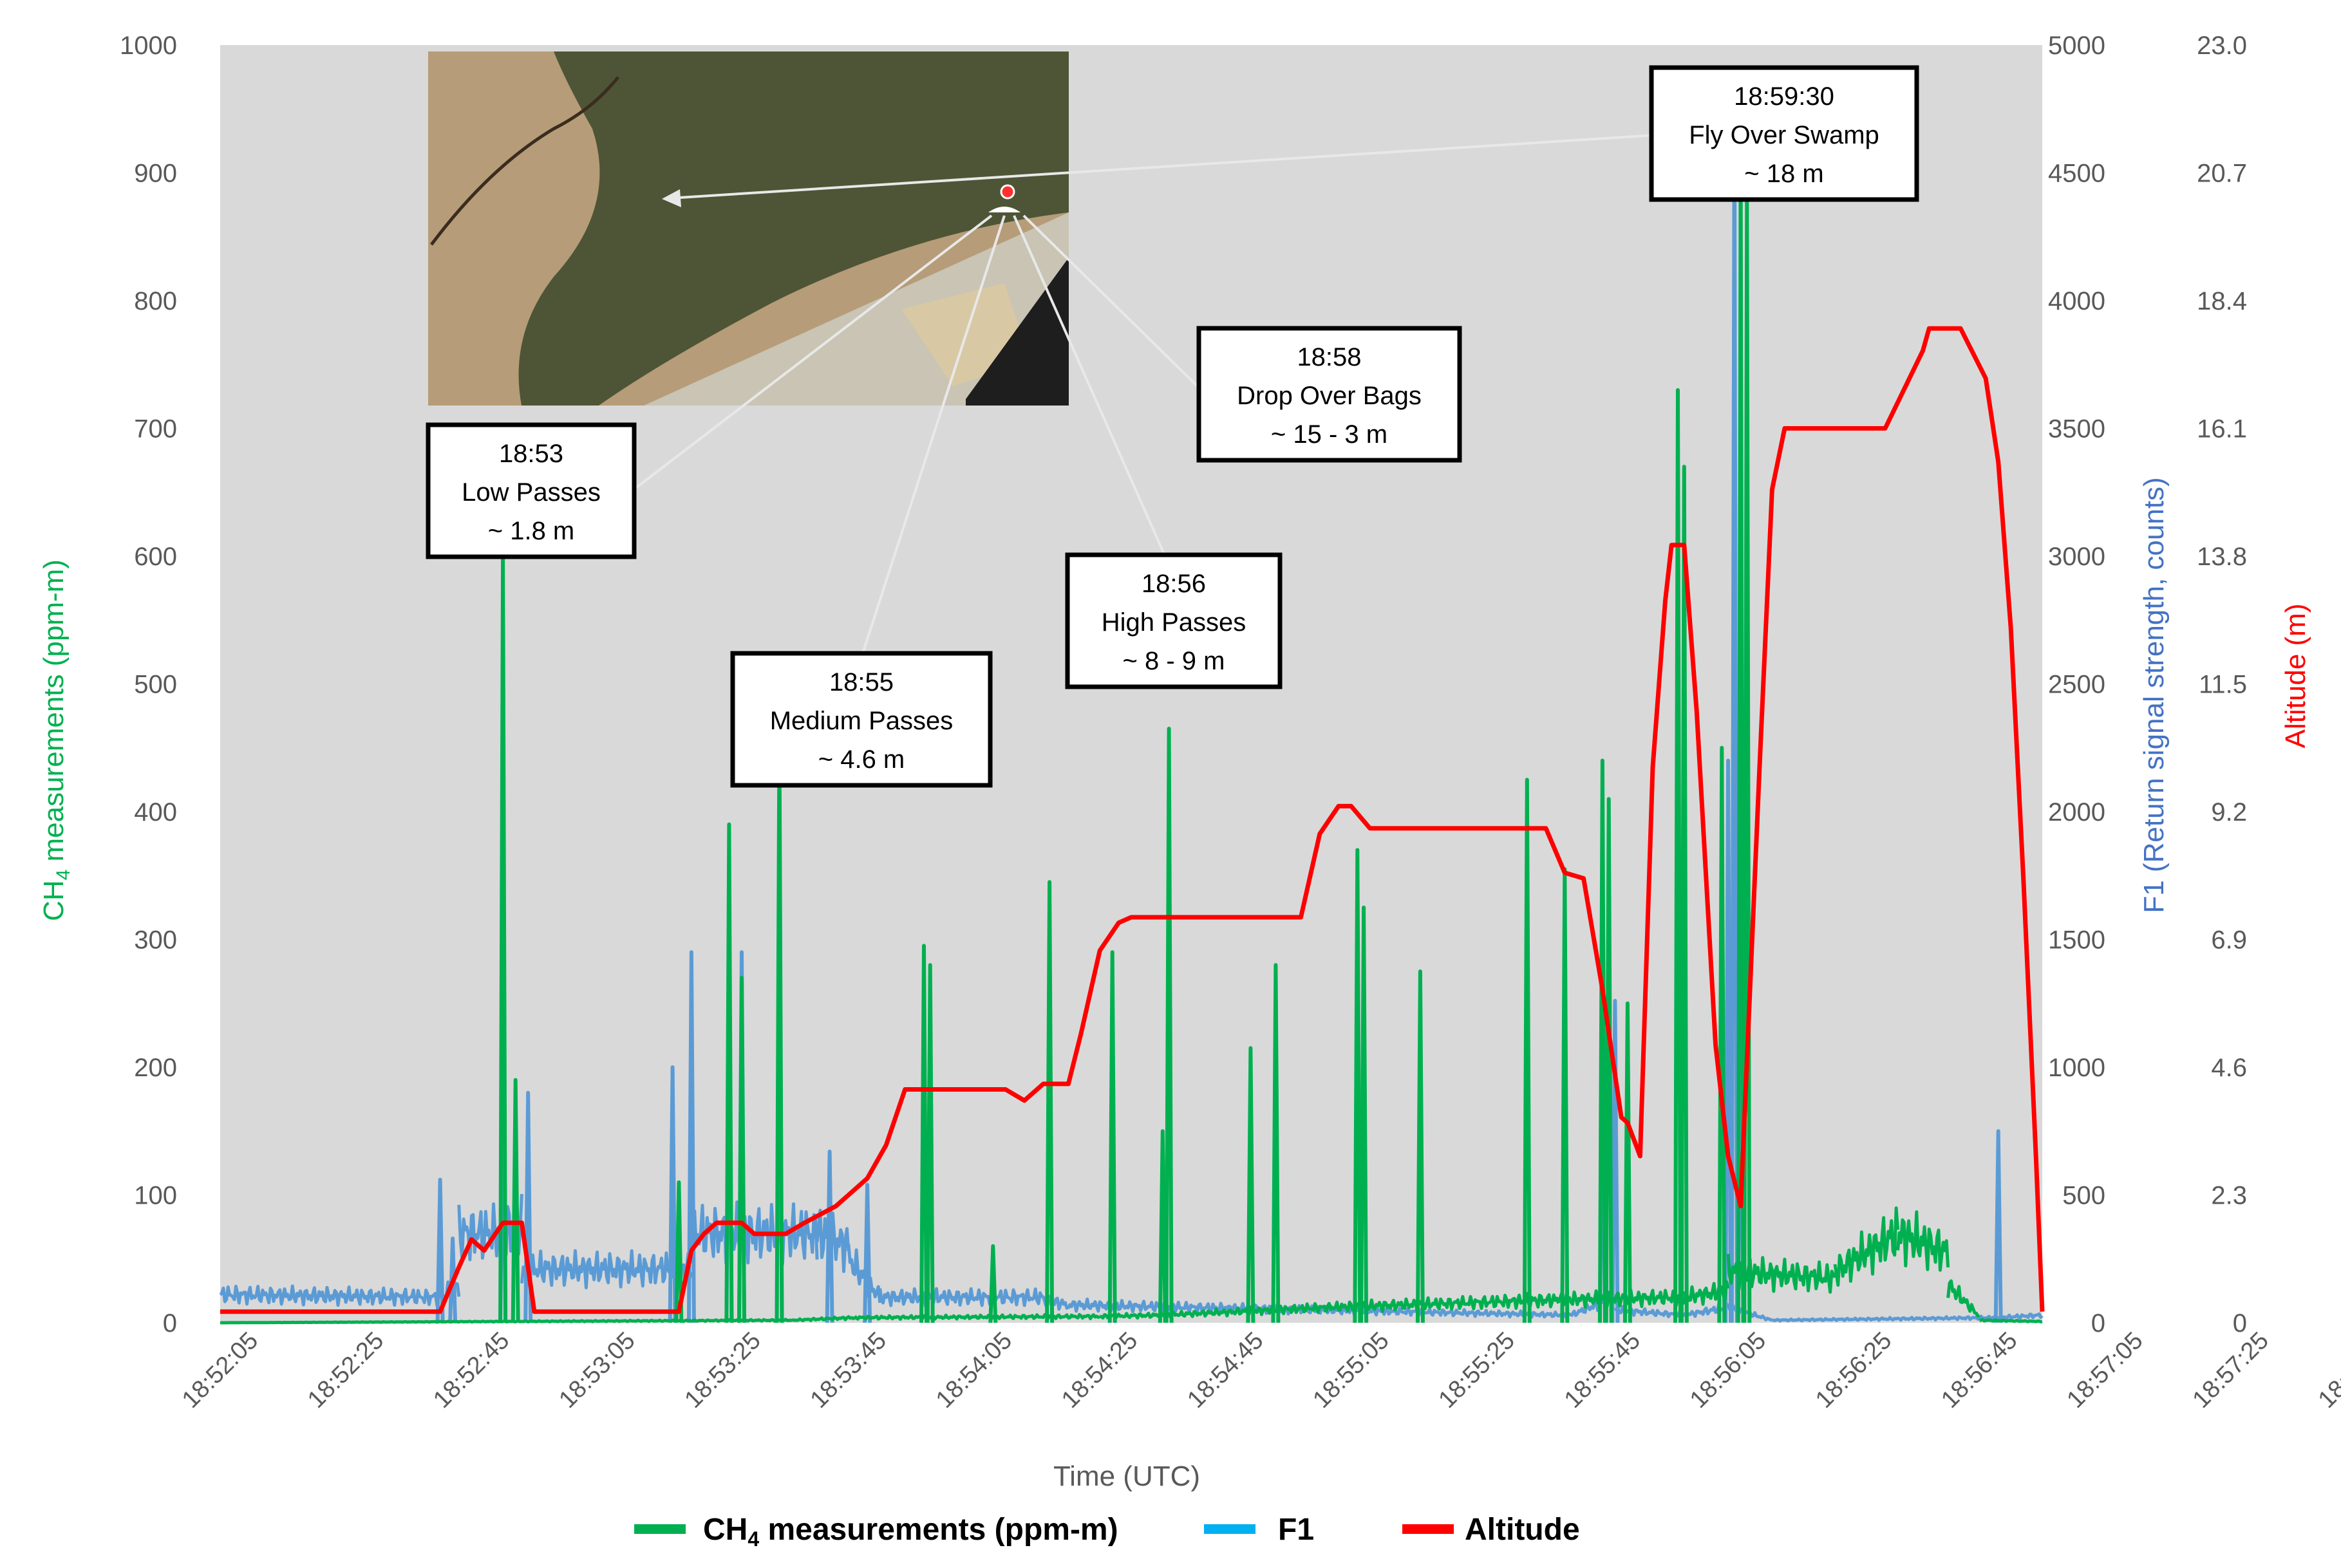  Describe the element at coordinates (1174, 620) in the screenshot. I see `annotation-box-high` at that location.